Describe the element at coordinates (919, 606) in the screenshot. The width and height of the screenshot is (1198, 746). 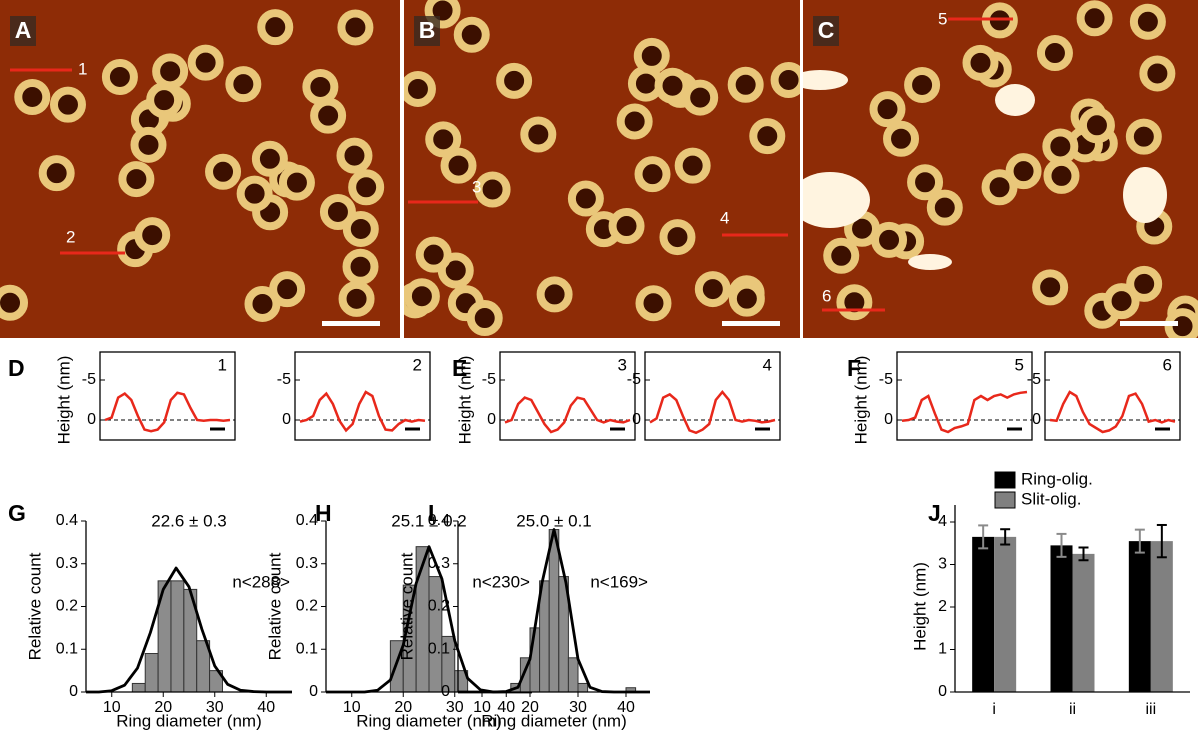
I see `y-axis-label: Height (nm)` at that location.